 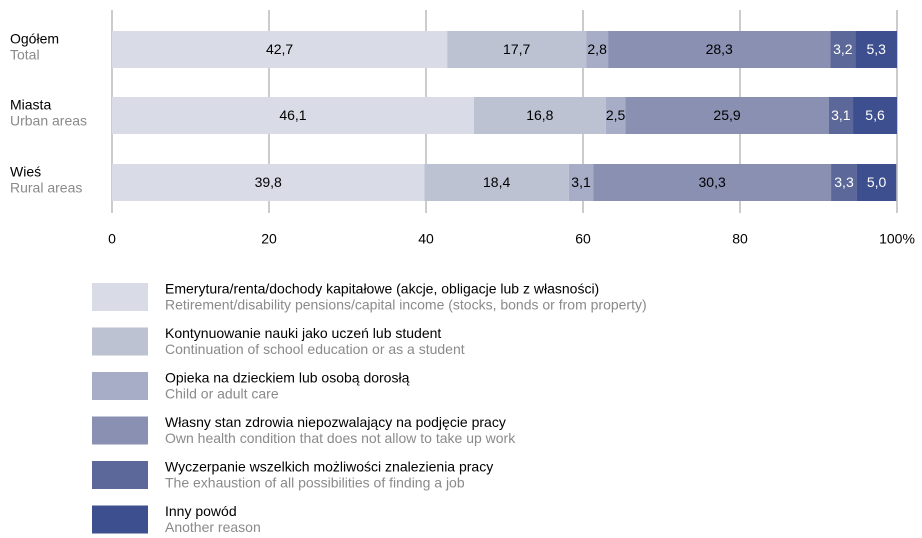 I want to click on x-tick-label: 80, so click(x=740, y=239).